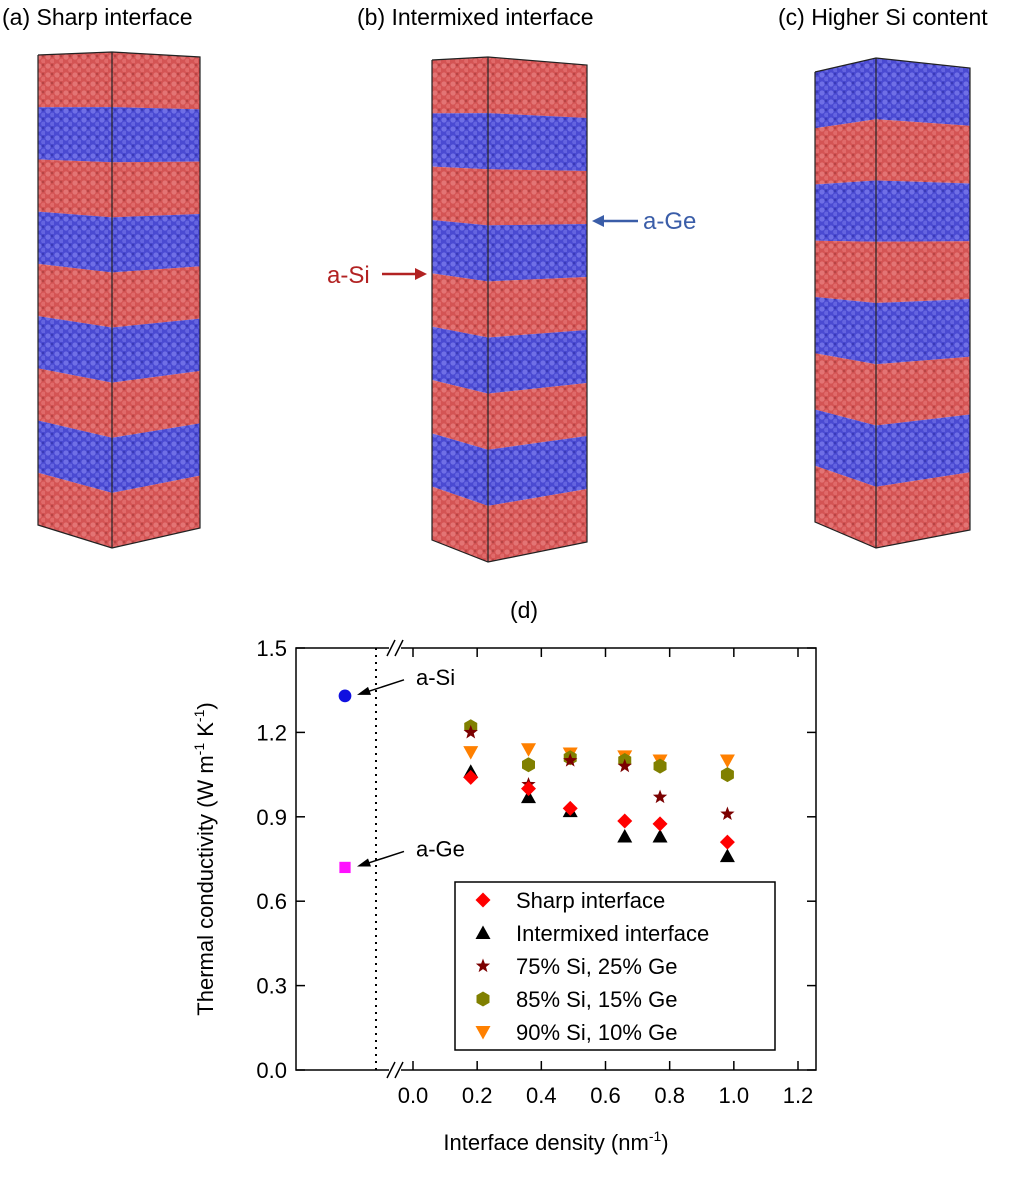  What do you see at coordinates (413, 1095) in the screenshot?
I see `x-tick-label: 0.0` at bounding box center [413, 1095].